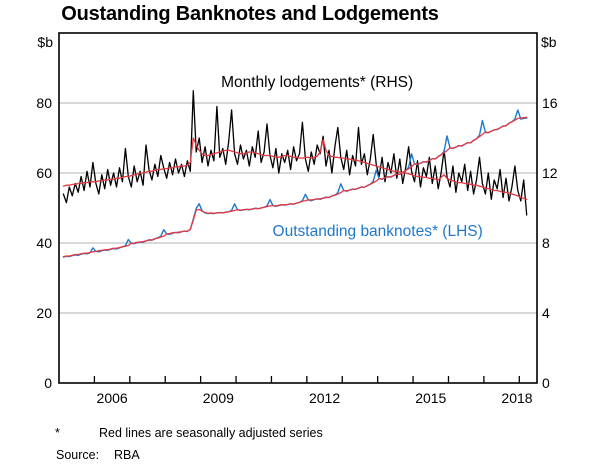  What do you see at coordinates (430, 398) in the screenshot?
I see `x-axis-year-label: 2015` at bounding box center [430, 398].